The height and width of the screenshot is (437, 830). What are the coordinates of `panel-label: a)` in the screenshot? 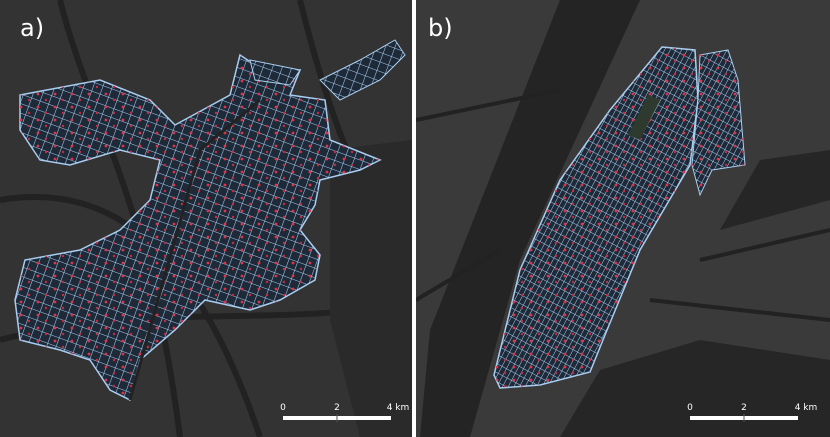 It's located at (32, 28).